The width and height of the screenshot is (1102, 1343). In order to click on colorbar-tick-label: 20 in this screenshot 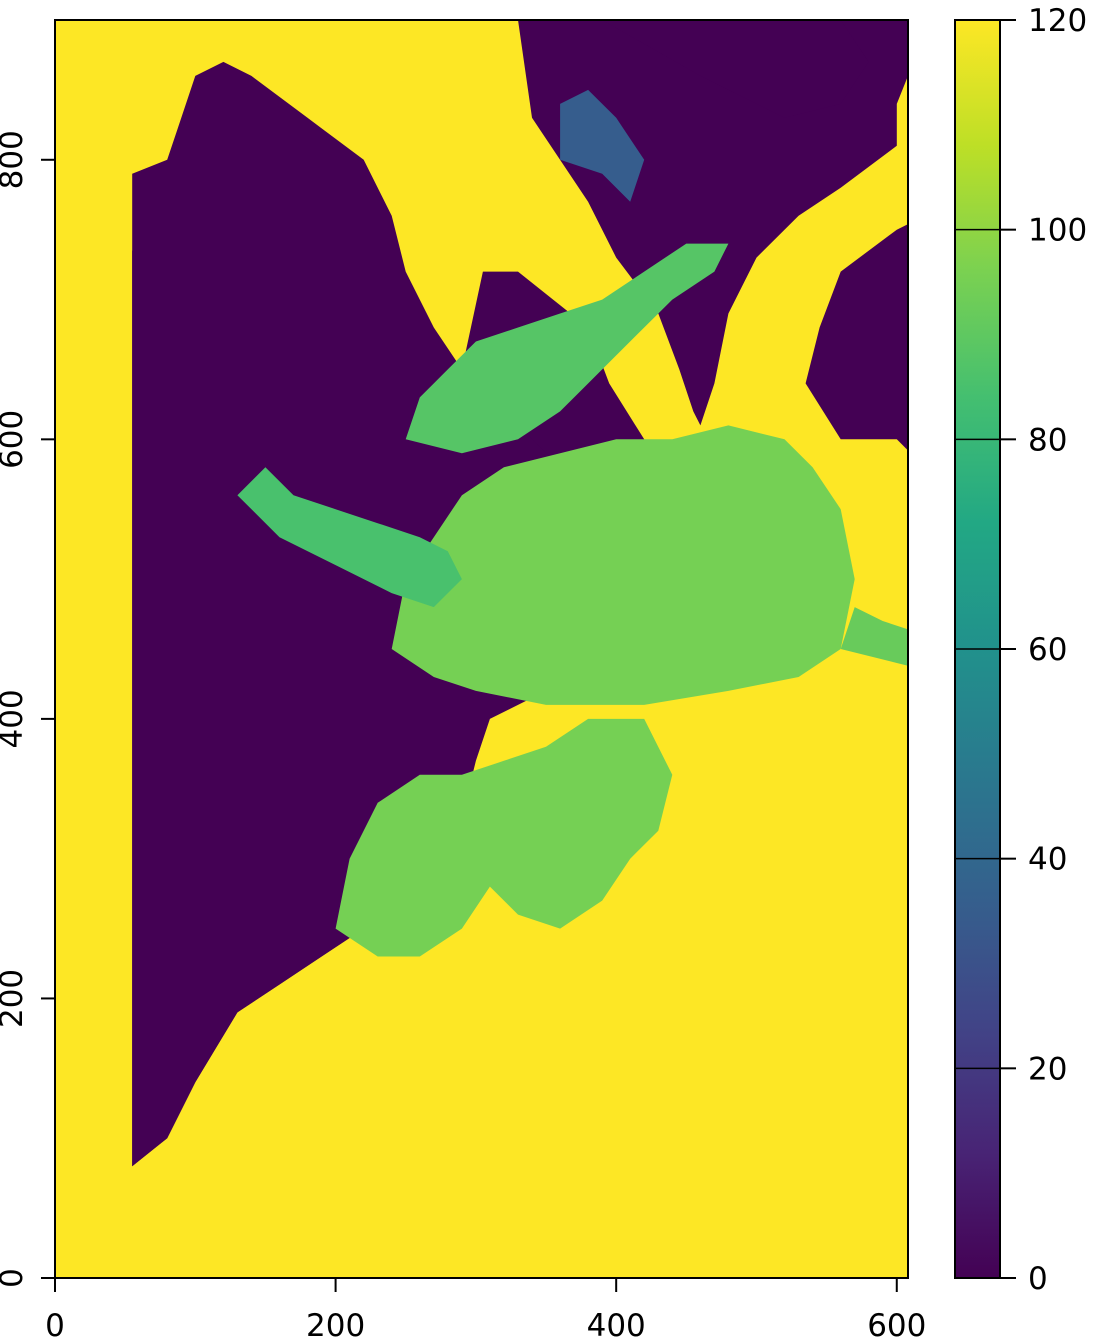, I will do `click(1047, 1069)`.